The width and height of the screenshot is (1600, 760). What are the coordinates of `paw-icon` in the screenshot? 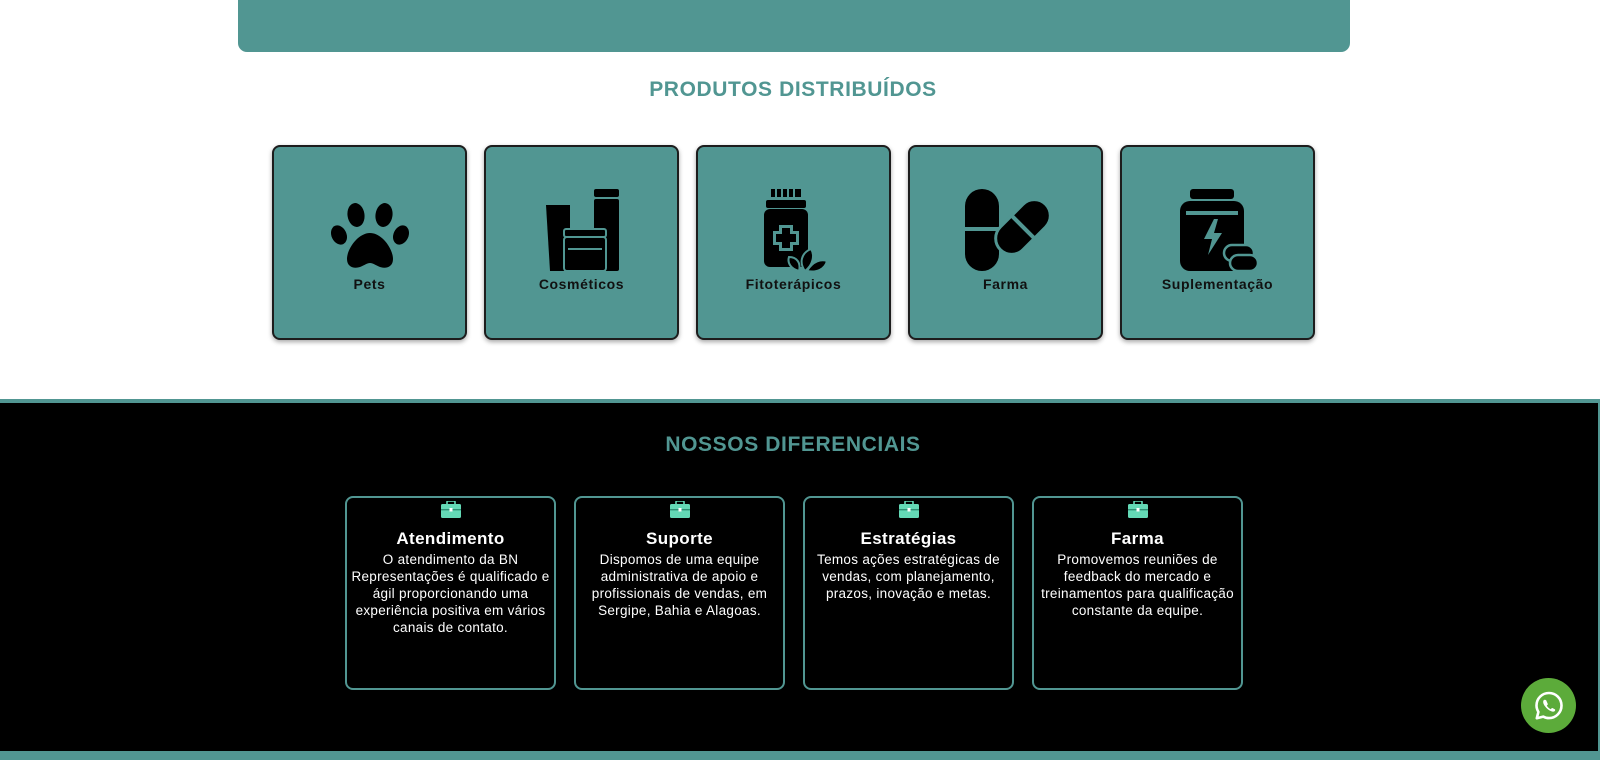 It's located at (370, 229).